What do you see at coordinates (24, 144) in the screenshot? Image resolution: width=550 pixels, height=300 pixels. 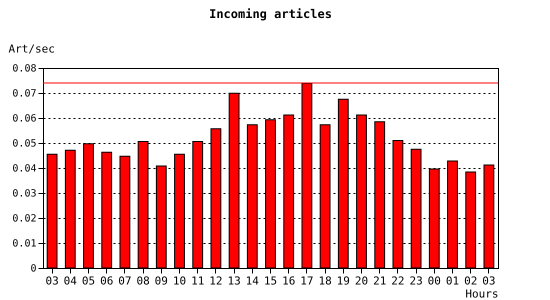 I see `y-tick-label: 0.05` at bounding box center [24, 144].